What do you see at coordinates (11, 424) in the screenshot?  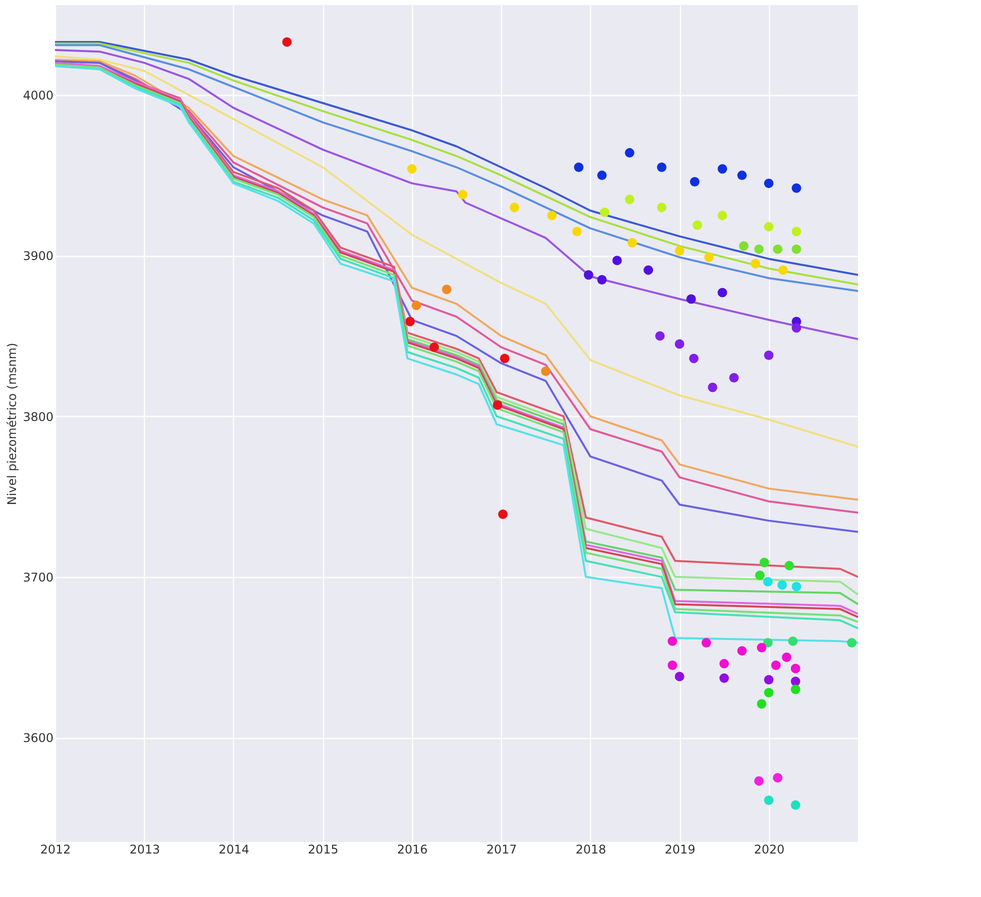 I see `y-axis-title: Nivel piezométrico (msnm)` at bounding box center [11, 424].